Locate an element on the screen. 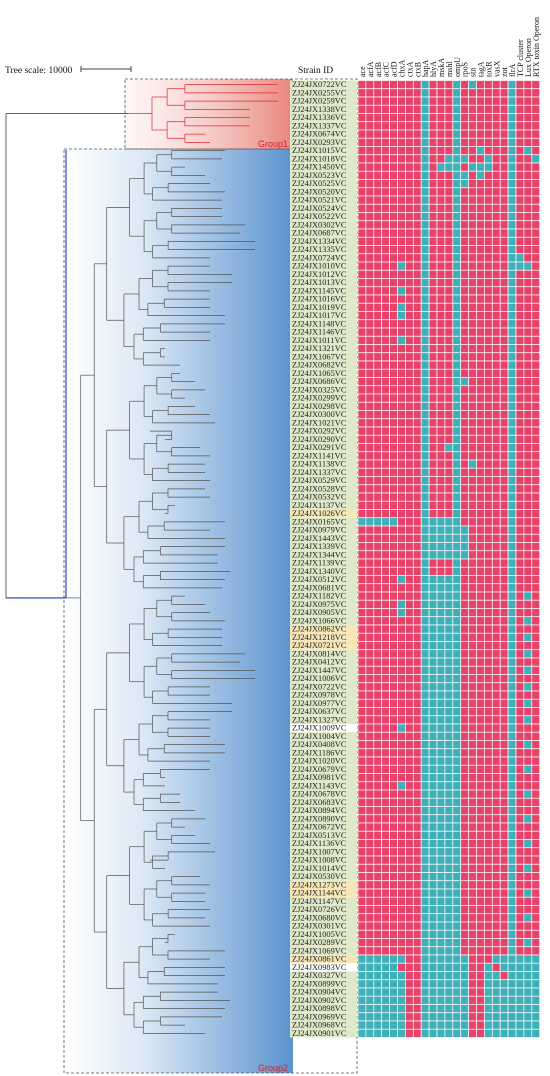 The image size is (550, 1076). strain-id-label: ZJ24JX1145VC is located at coordinates (319, 290).